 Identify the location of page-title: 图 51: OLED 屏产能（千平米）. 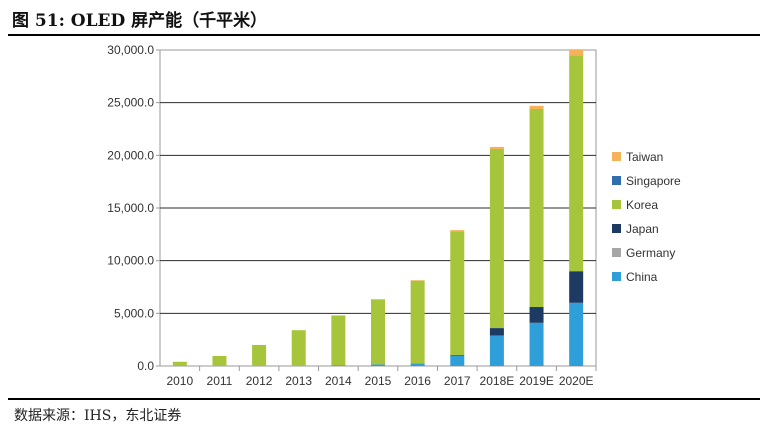
(140, 21).